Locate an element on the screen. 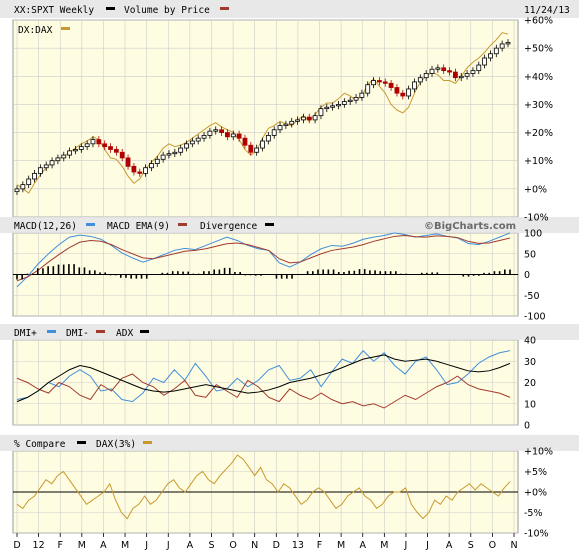 The height and width of the screenshot is (553, 579). header-symbol: XX:SPXT Weekly is located at coordinates (54, 10).